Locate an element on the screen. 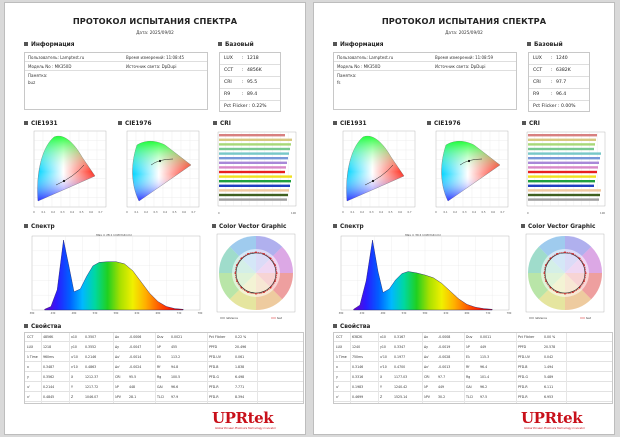 Image resolution: width=620 pixels, height=437 pixels. basic-value: 1240 is located at coordinates (562, 58).